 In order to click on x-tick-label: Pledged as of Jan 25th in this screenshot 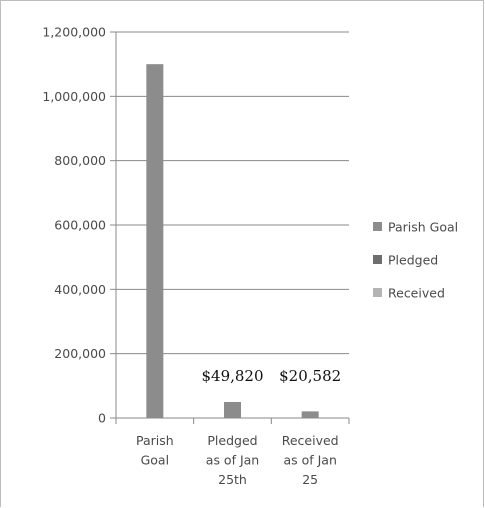, I will do `click(232, 460)`.